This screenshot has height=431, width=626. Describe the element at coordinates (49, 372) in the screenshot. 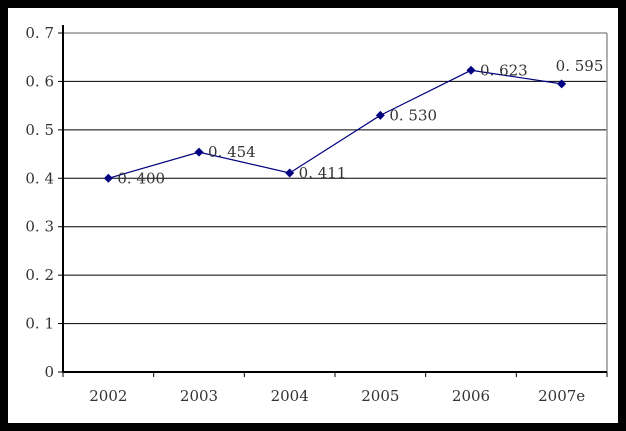

I see `y-tick-label: 0` at that location.